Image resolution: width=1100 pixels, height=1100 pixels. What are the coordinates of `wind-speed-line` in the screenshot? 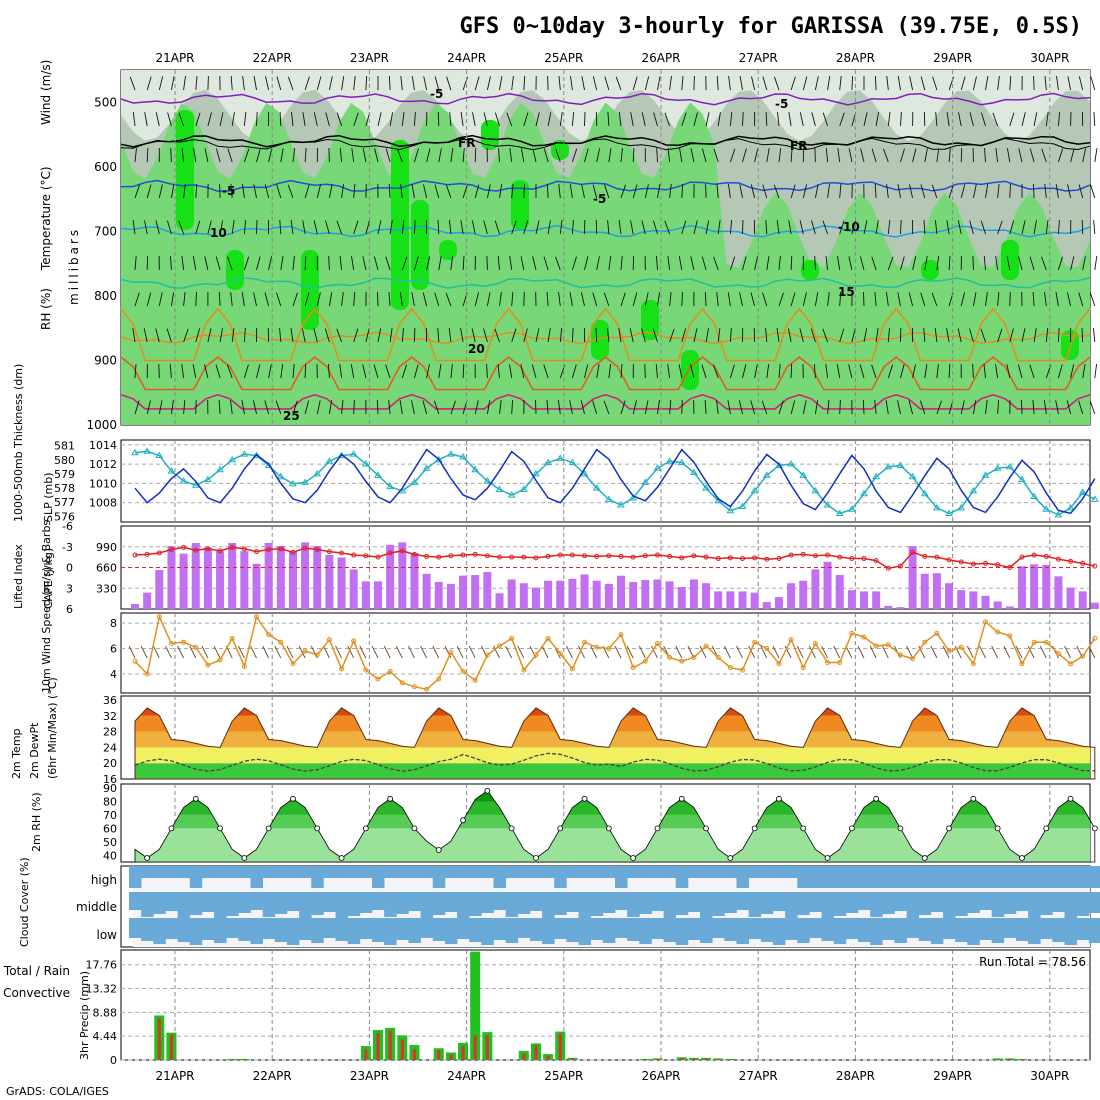 It's located at (615, 652).